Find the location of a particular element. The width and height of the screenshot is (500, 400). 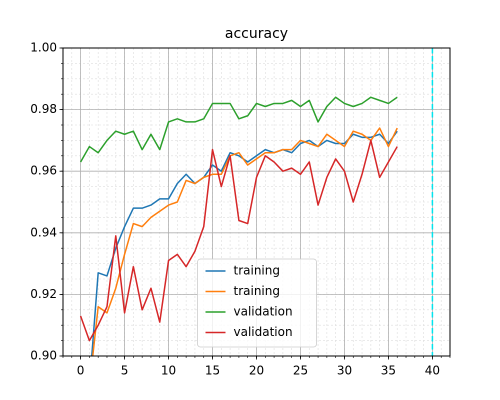

x-tick-label: 15 is located at coordinates (212, 371).